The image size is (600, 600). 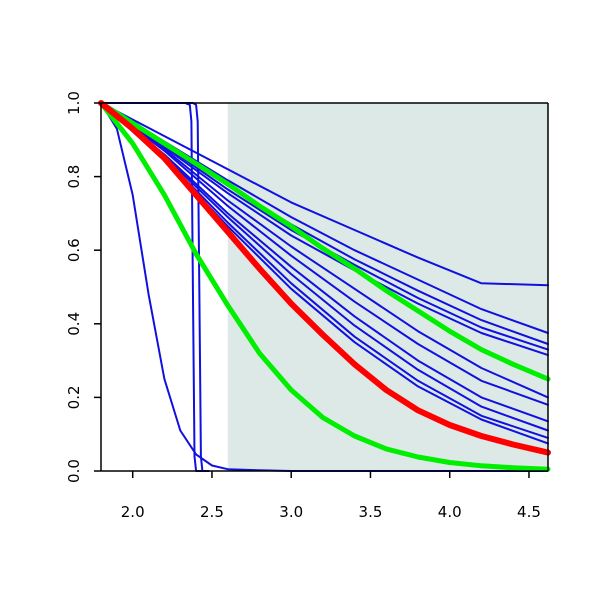 What do you see at coordinates (74, 397) in the screenshot?
I see `y-tick-label: 0.2` at bounding box center [74, 397].